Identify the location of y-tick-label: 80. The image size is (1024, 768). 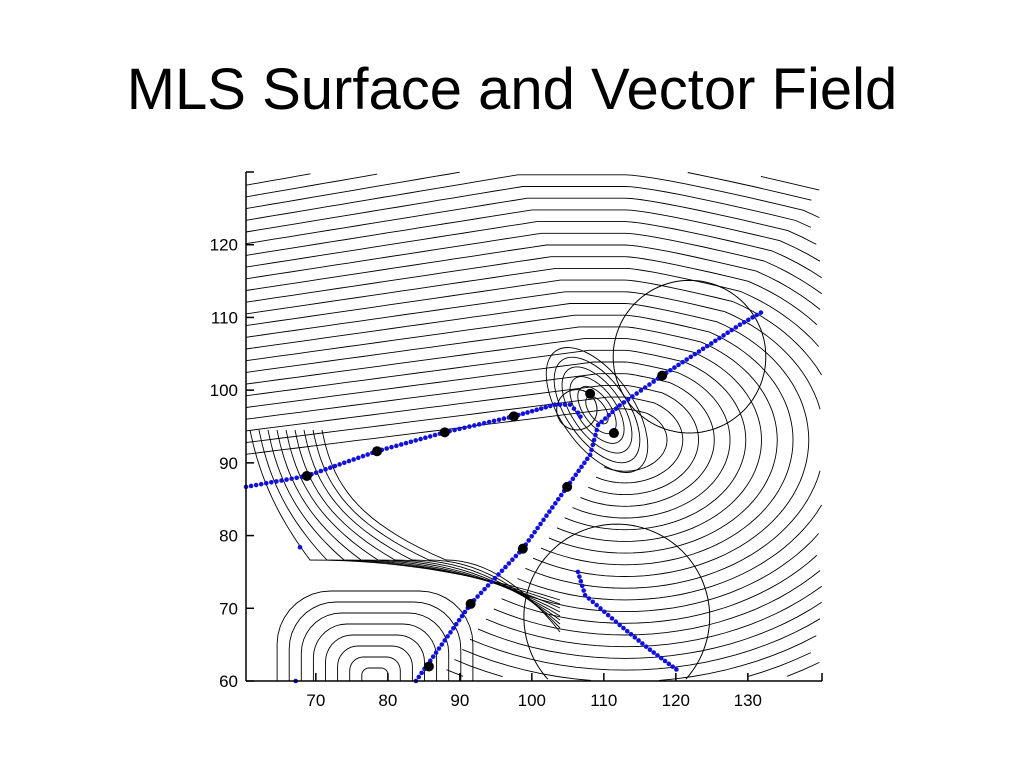
(228, 536).